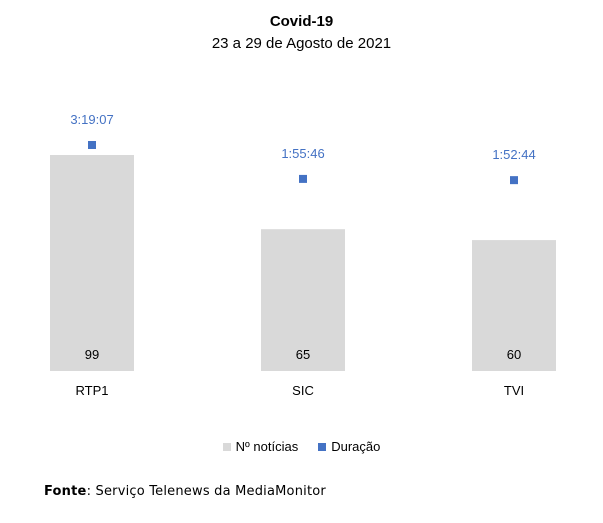 Image resolution: width=603 pixels, height=523 pixels. Describe the element at coordinates (514, 180) in the screenshot. I see `duration-point-tvi` at that location.